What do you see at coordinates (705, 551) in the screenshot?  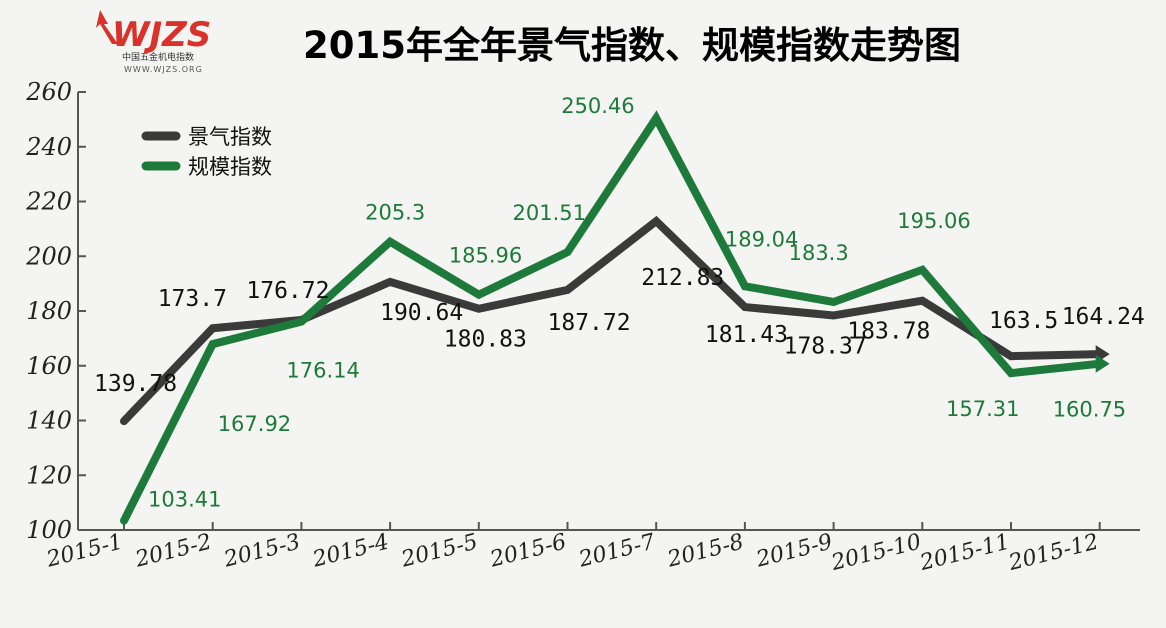 I see `x-tick-label: 2015-8` at bounding box center [705, 551].